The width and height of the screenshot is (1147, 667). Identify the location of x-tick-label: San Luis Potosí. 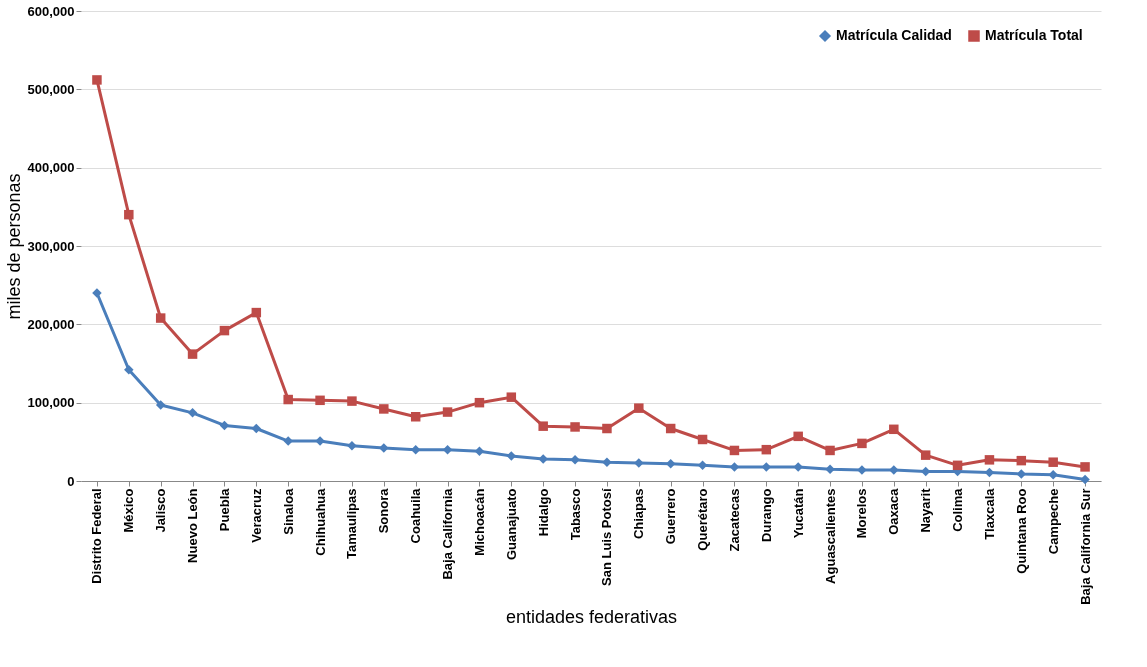
(607, 537).